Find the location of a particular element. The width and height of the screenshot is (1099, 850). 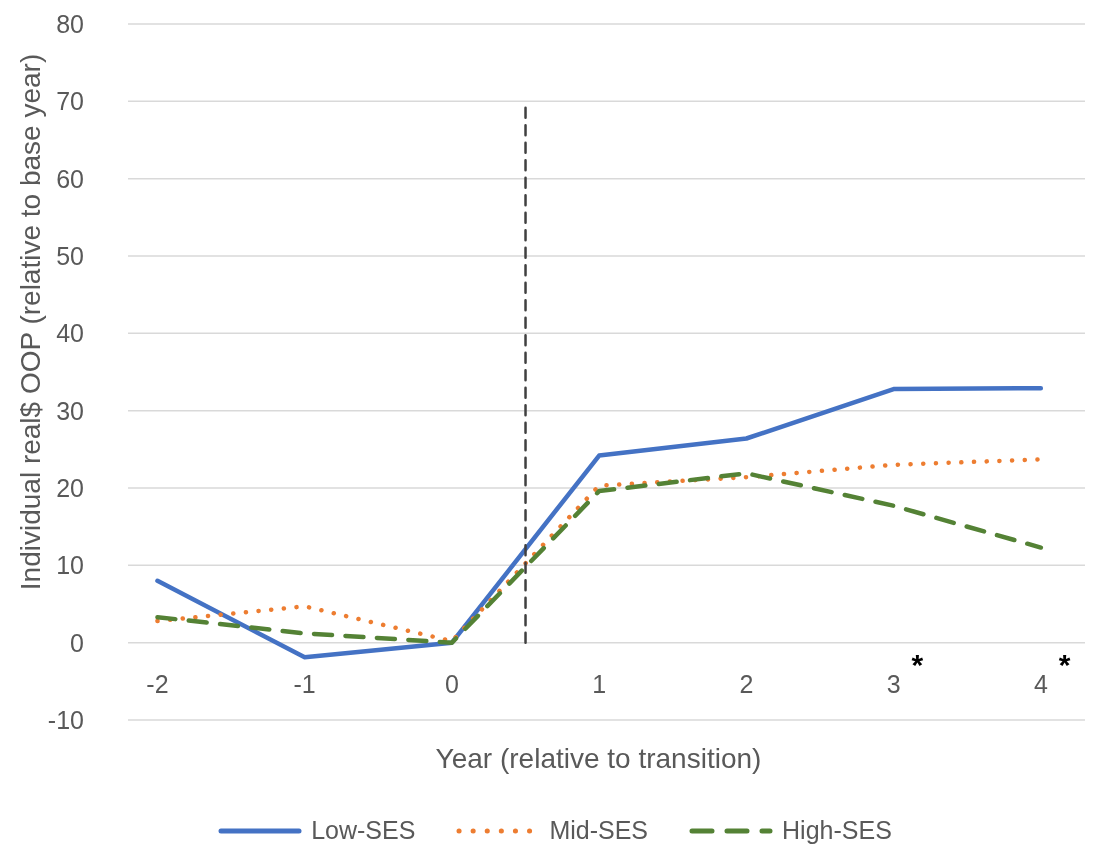

x-tick-label: 0 is located at coordinates (451, 683).